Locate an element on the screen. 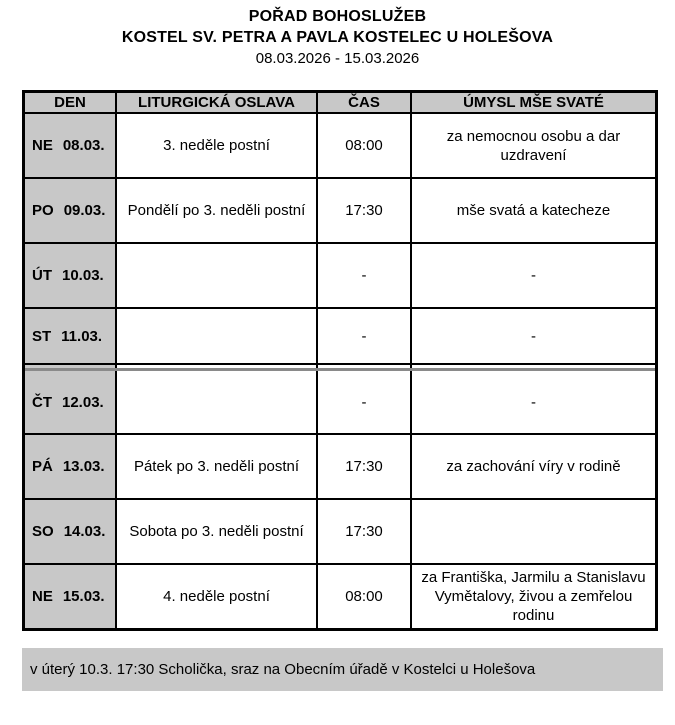  day-abbrev: PÁ is located at coordinates (42, 466).